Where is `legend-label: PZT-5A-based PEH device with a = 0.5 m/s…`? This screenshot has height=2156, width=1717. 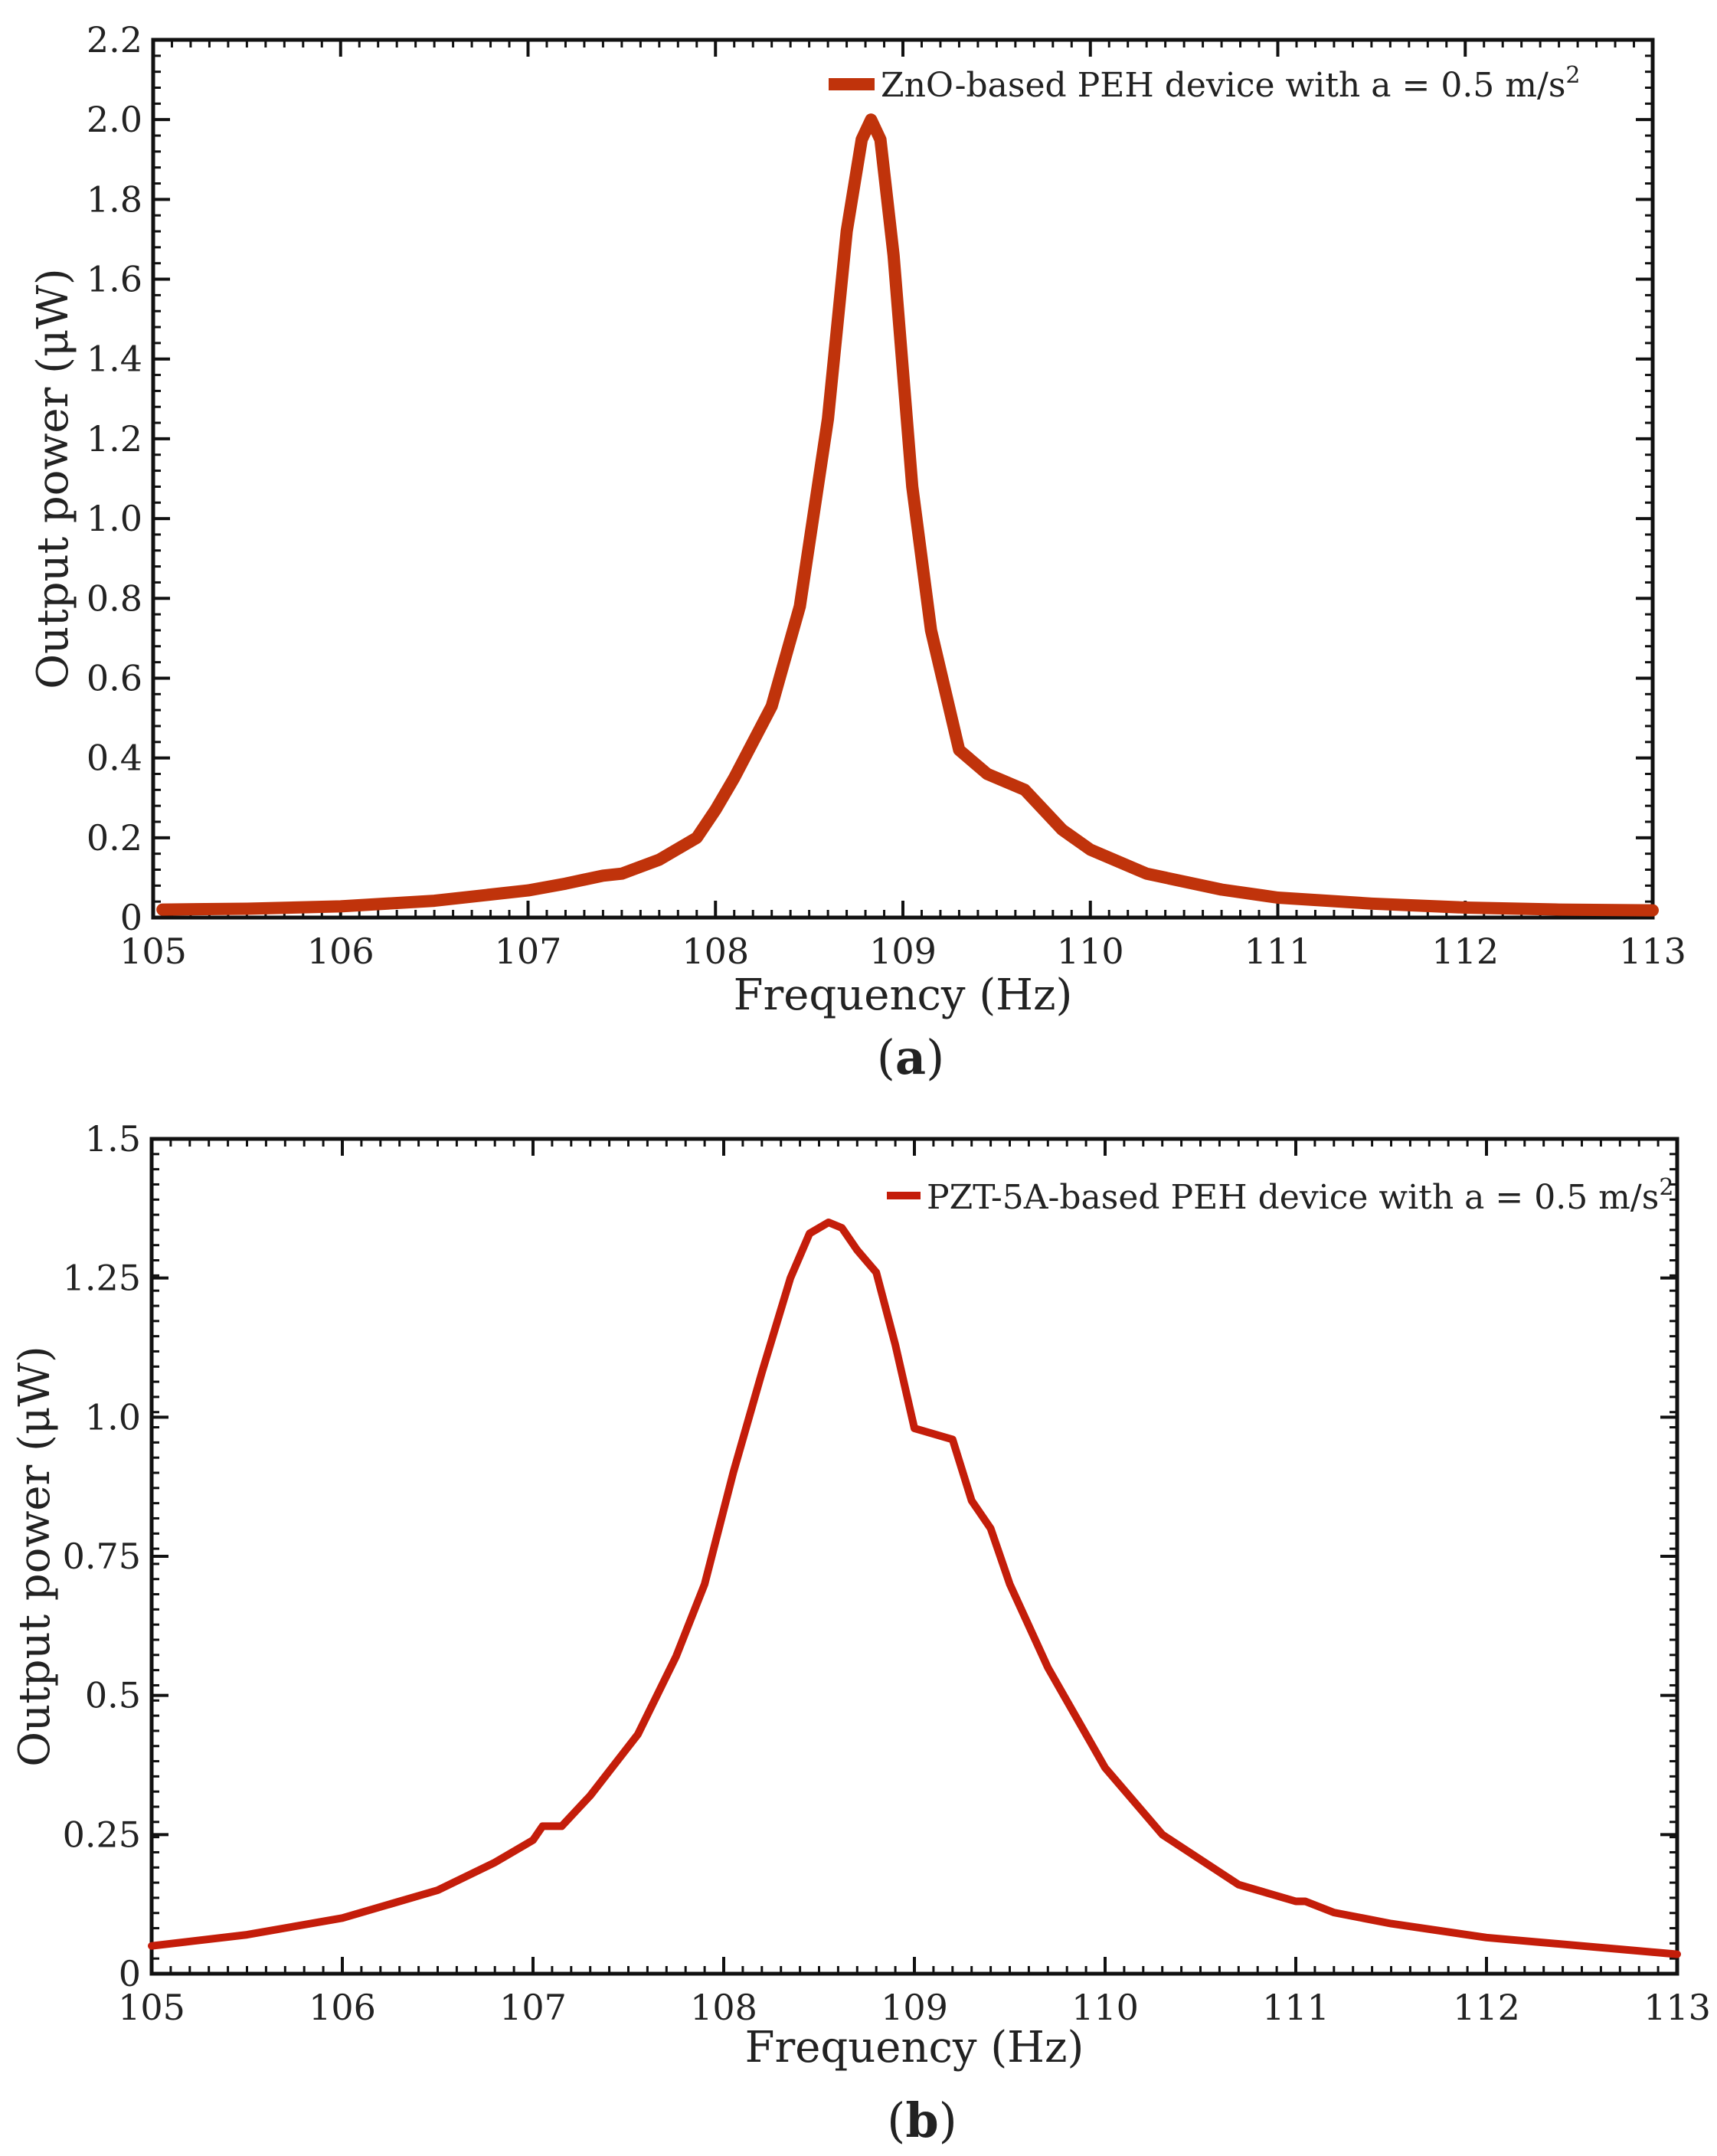
legend-label: PZT-5A-based PEH device with a = 0.5 m/s… is located at coordinates (1300, 1195).